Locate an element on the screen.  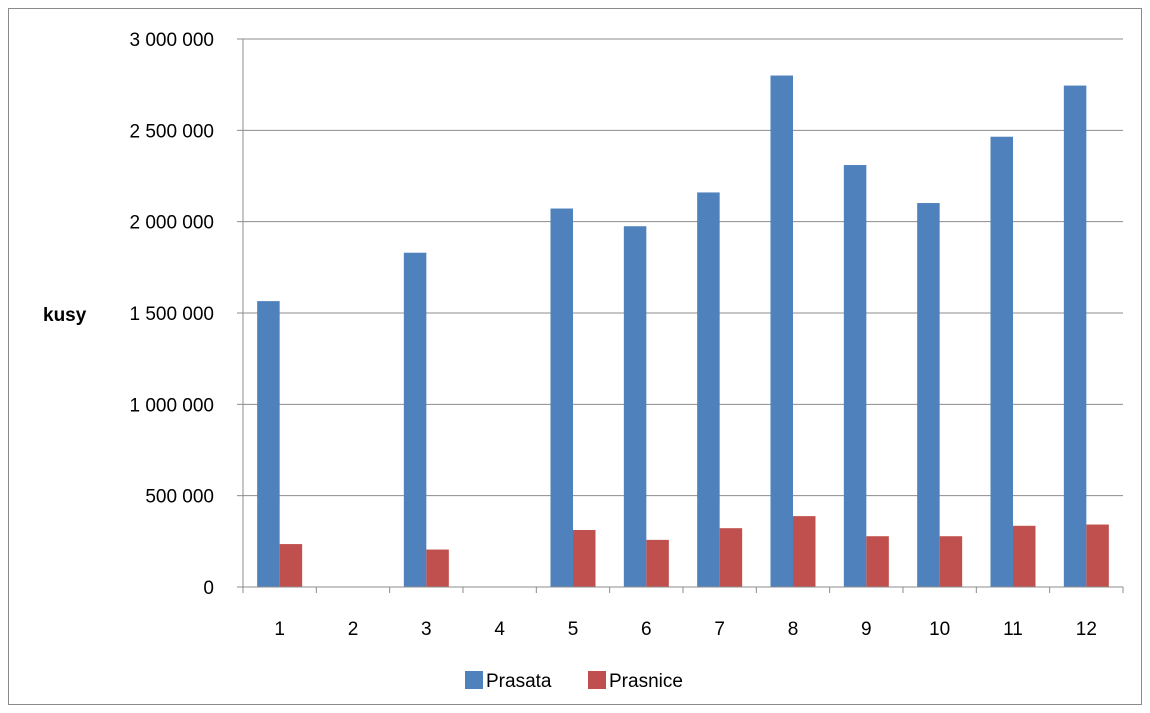
x-tick-label: 6 is located at coordinates (646, 629).